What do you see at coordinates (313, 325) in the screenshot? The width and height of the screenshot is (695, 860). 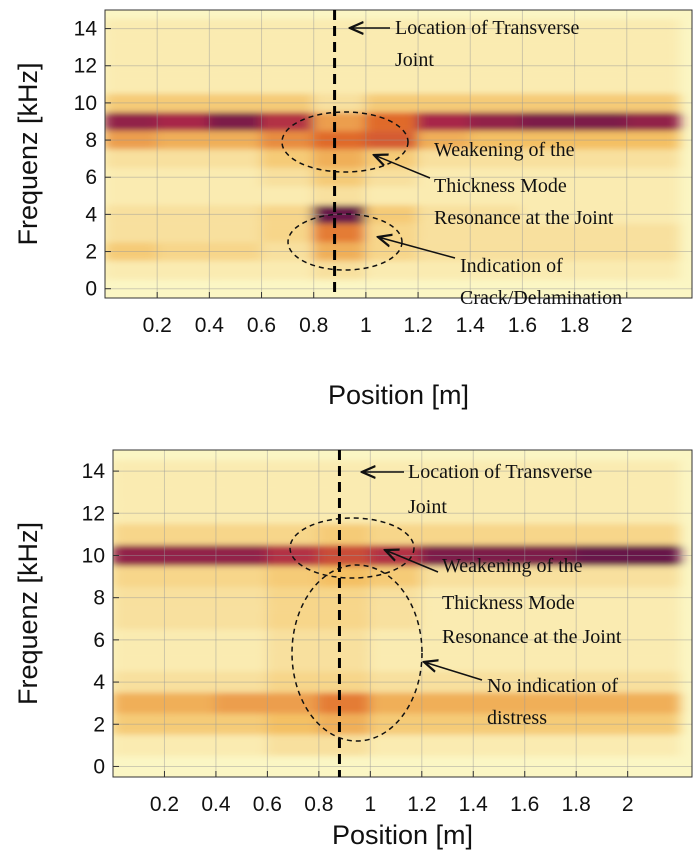 I see `x-tick-label: 0.8` at bounding box center [313, 325].